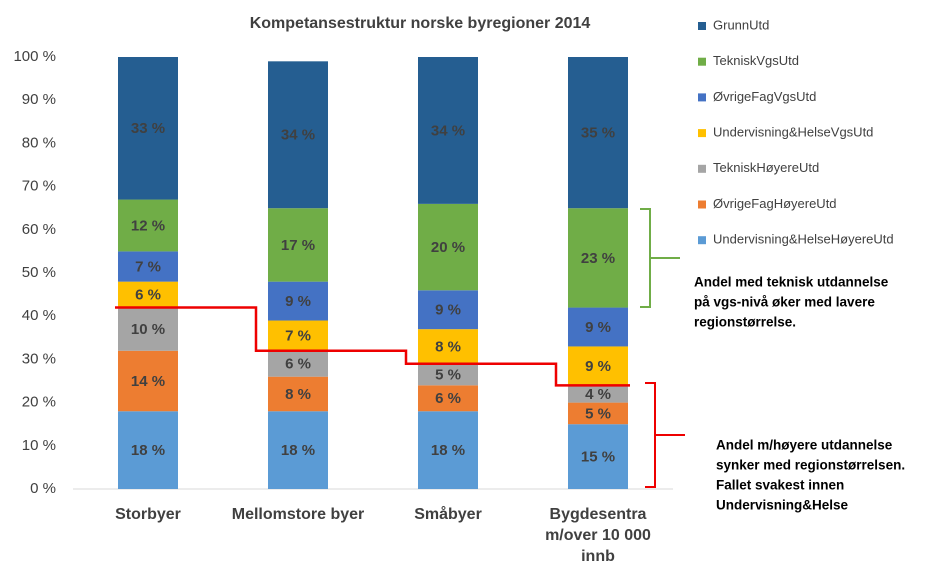 This screenshot has width=927, height=578. What do you see at coordinates (372, 346) in the screenshot?
I see `red-step-line` at bounding box center [372, 346].